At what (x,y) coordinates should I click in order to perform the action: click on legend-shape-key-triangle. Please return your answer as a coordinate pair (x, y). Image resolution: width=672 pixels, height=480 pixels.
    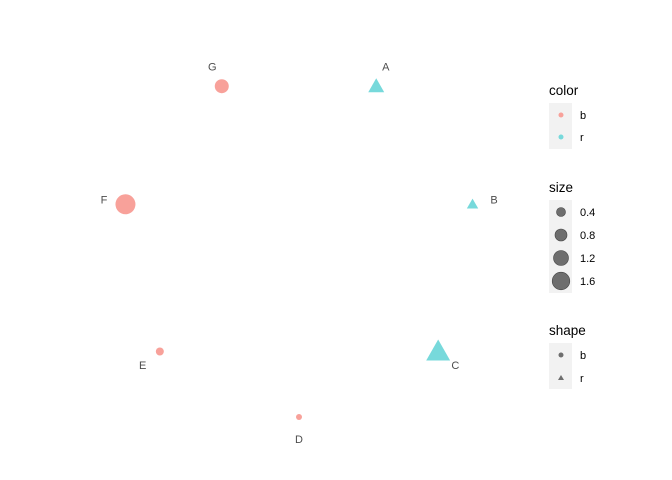
    Looking at the image, I should click on (561, 377).